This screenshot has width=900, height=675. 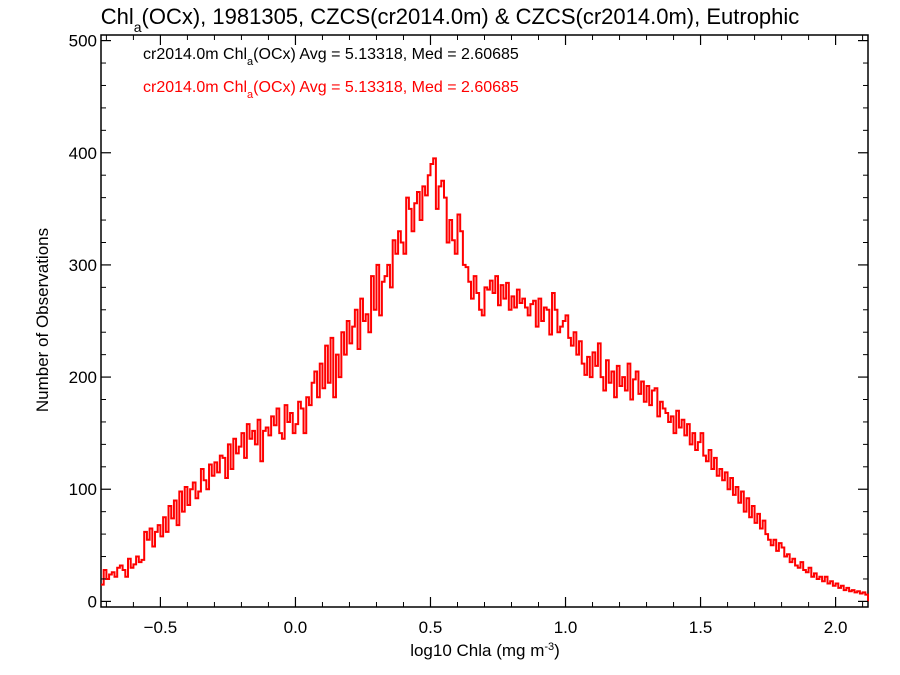 I want to click on y-tick-label: 100, so click(x=83, y=489).